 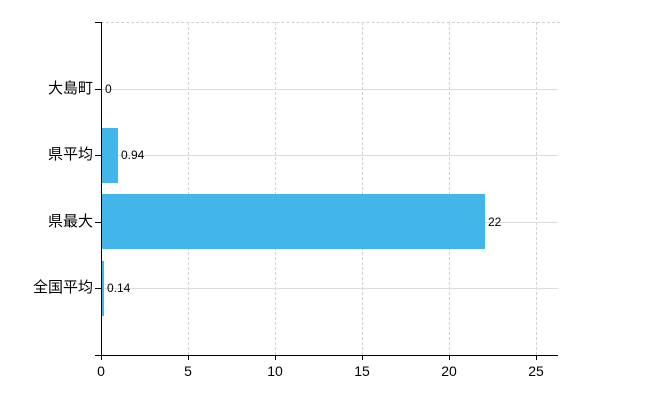 What do you see at coordinates (495, 222) in the screenshot?
I see `bar-value-label: 22` at bounding box center [495, 222].